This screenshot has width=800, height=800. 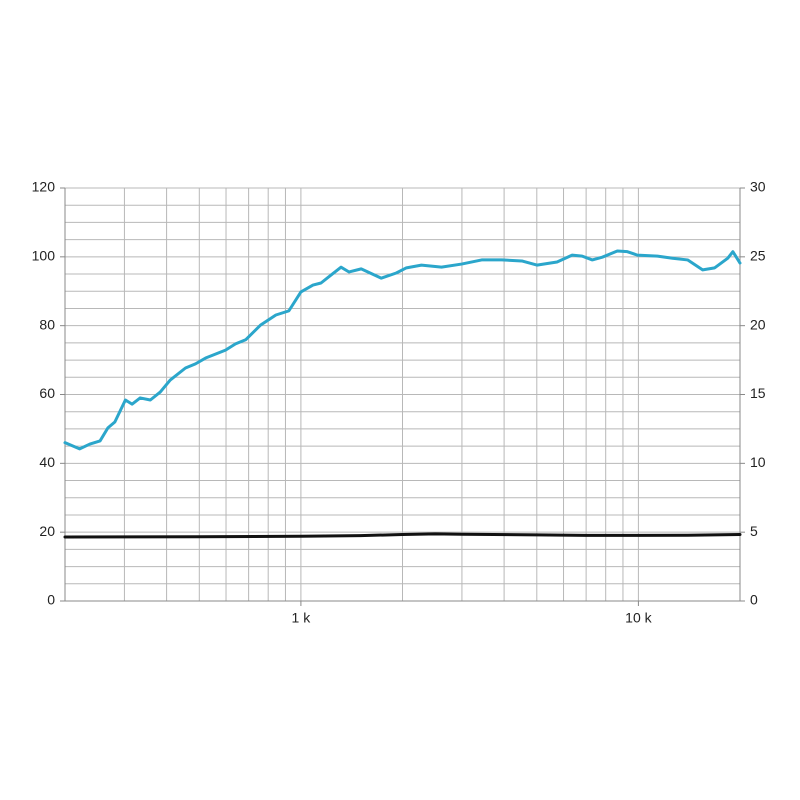 I want to click on y2-tick-label: 25, so click(x=758, y=256).